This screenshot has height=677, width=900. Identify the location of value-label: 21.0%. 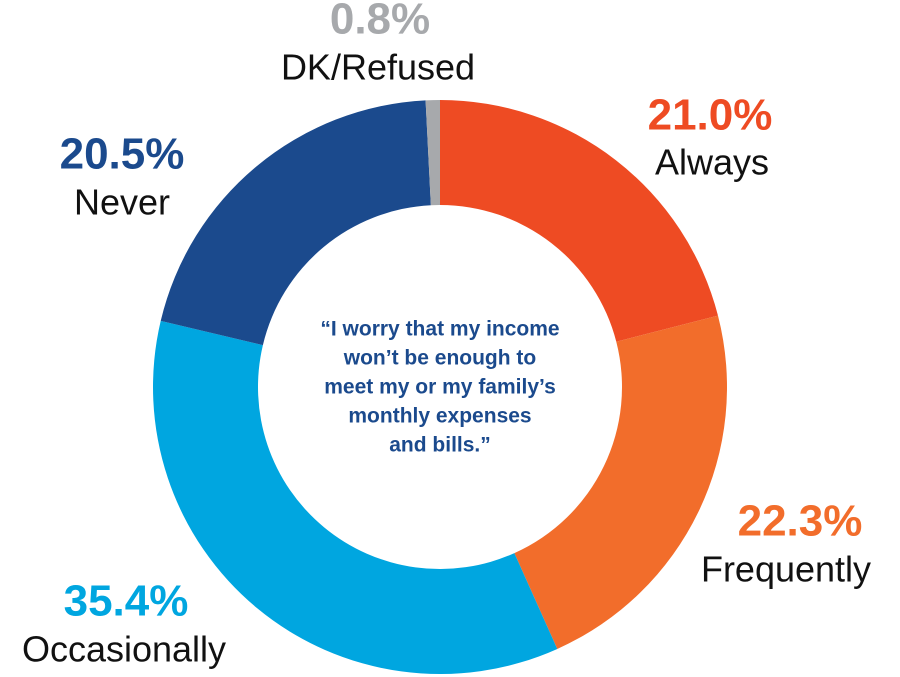
(710, 115).